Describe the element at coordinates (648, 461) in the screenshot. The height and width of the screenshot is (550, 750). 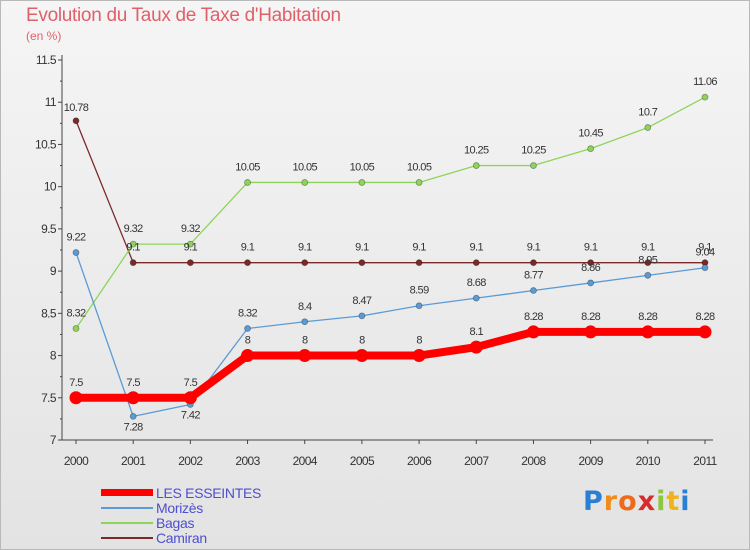
I see `x-tick-label: 2010` at that location.